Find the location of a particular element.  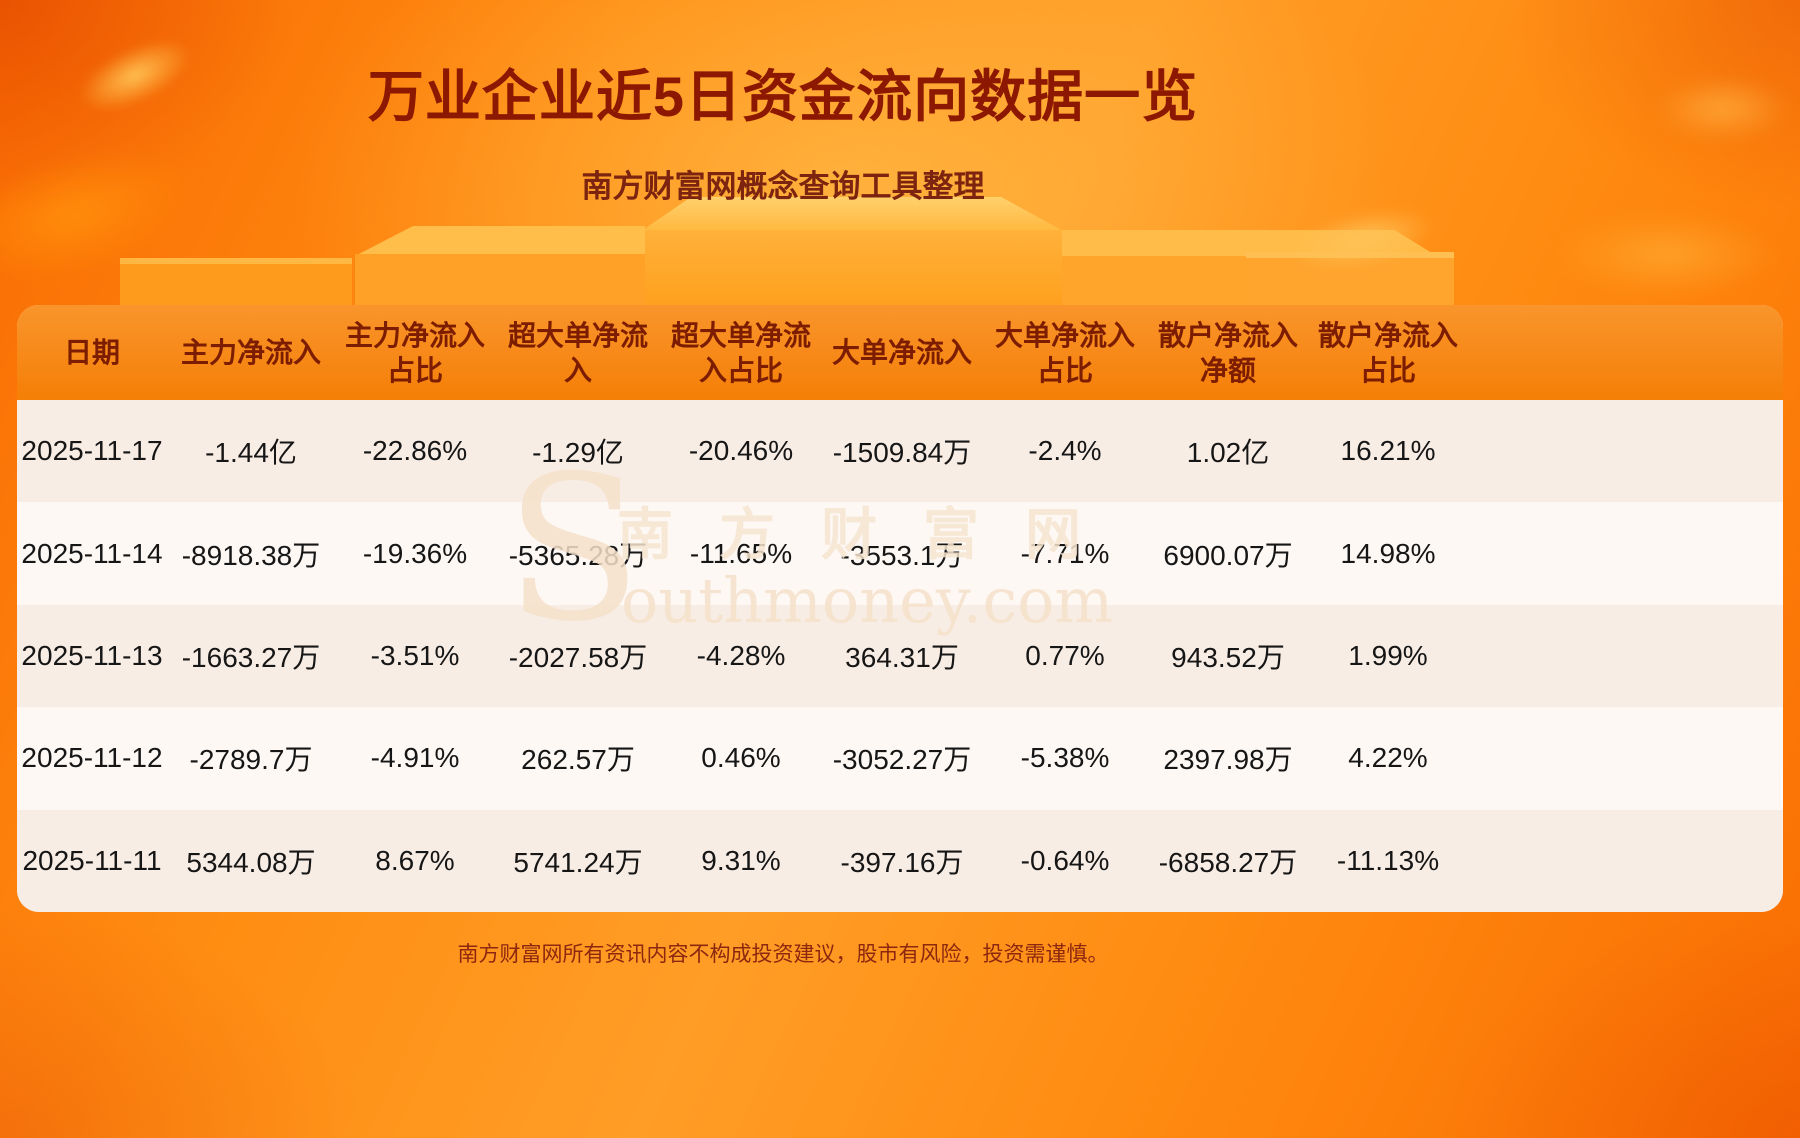

value-cell: 1.02亿 is located at coordinates (1228, 453).